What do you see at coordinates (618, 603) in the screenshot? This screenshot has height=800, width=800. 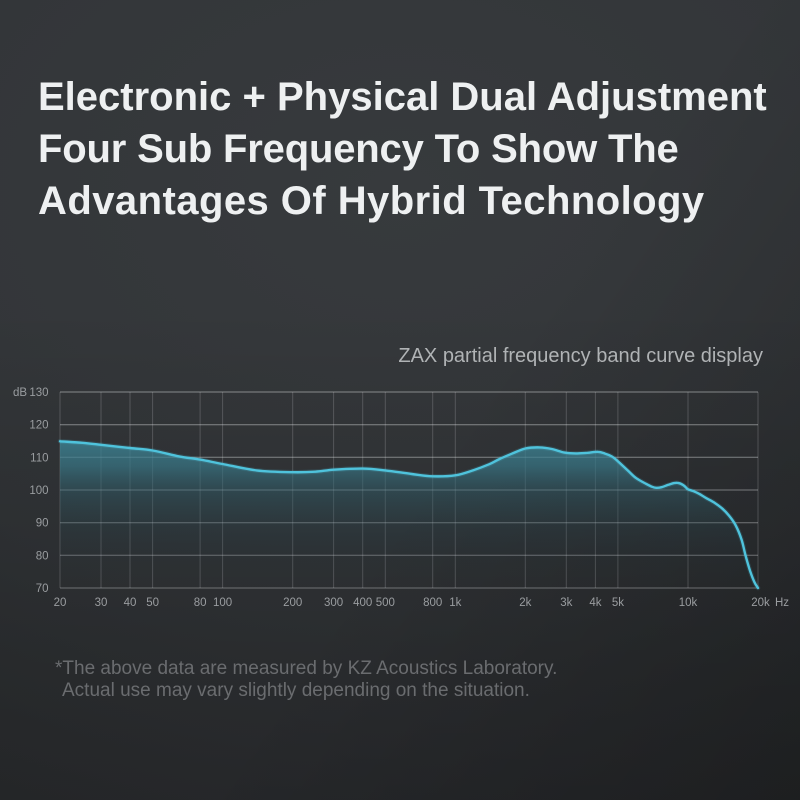 I see `svg-text: 5k` at bounding box center [618, 603].